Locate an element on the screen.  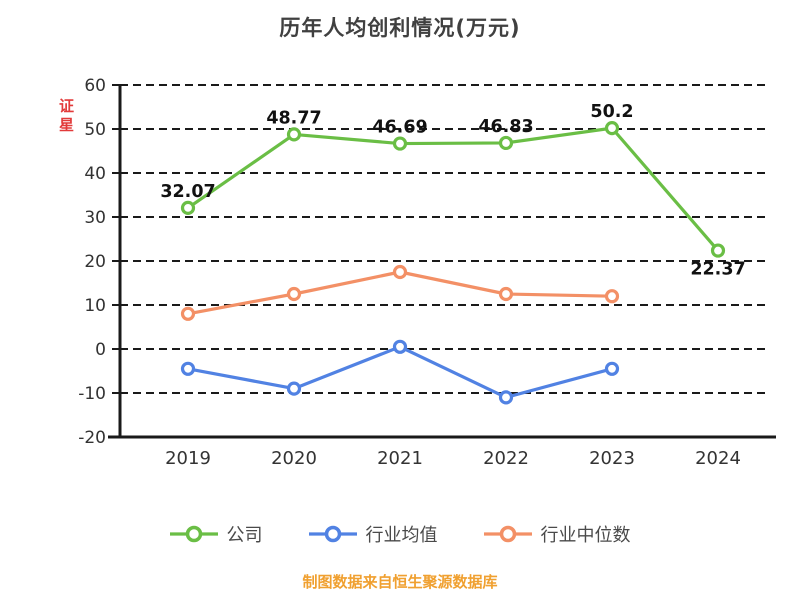
chart-title: 历年人均创利情况(万元) is located at coordinates (400, 28).